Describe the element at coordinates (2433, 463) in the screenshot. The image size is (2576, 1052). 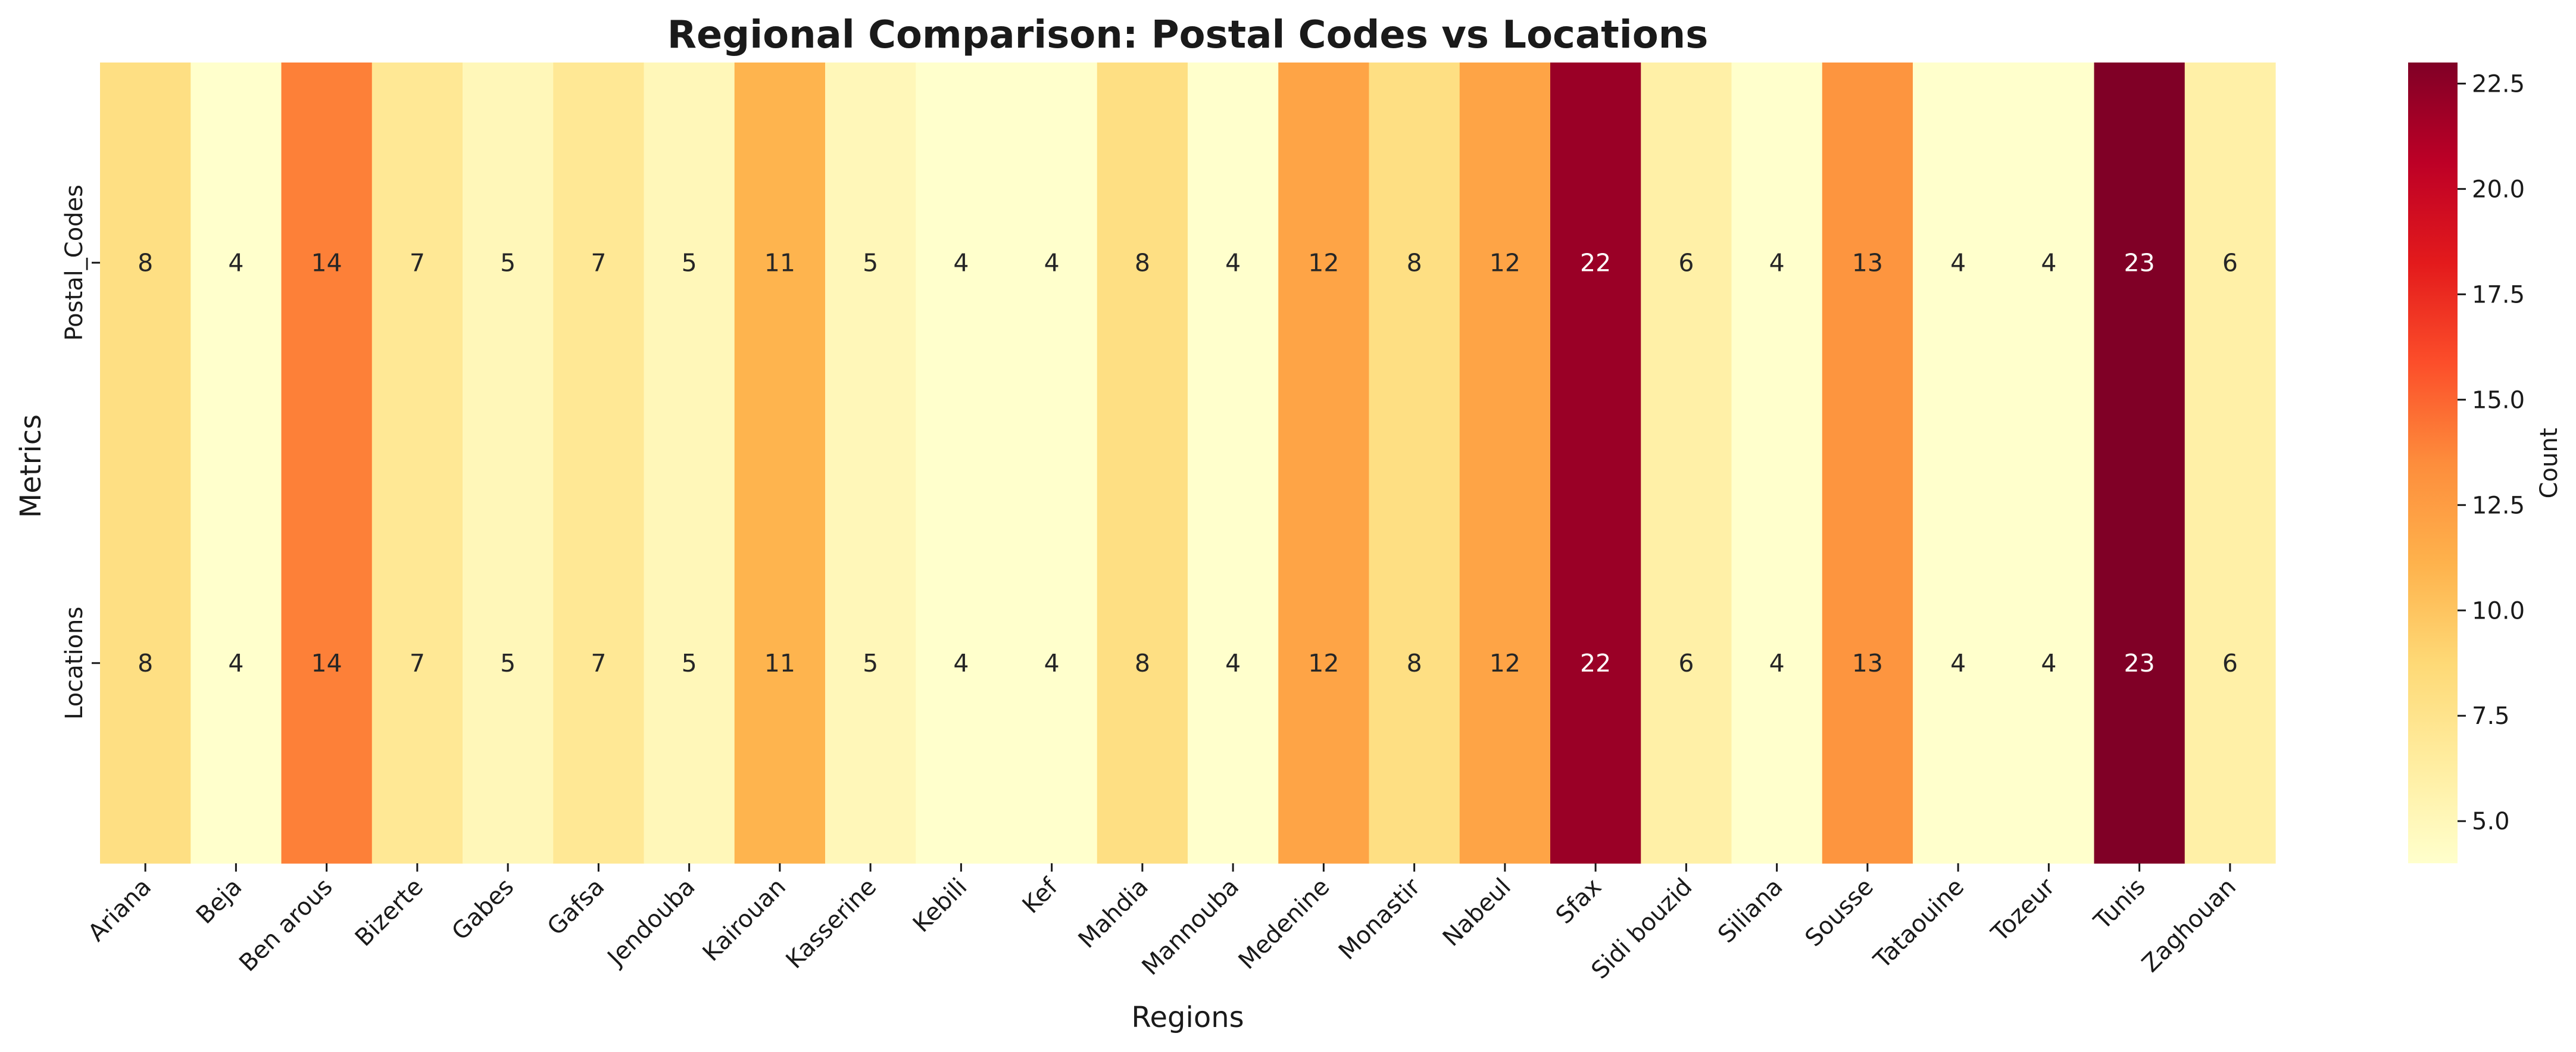
I see `colorbar` at that location.